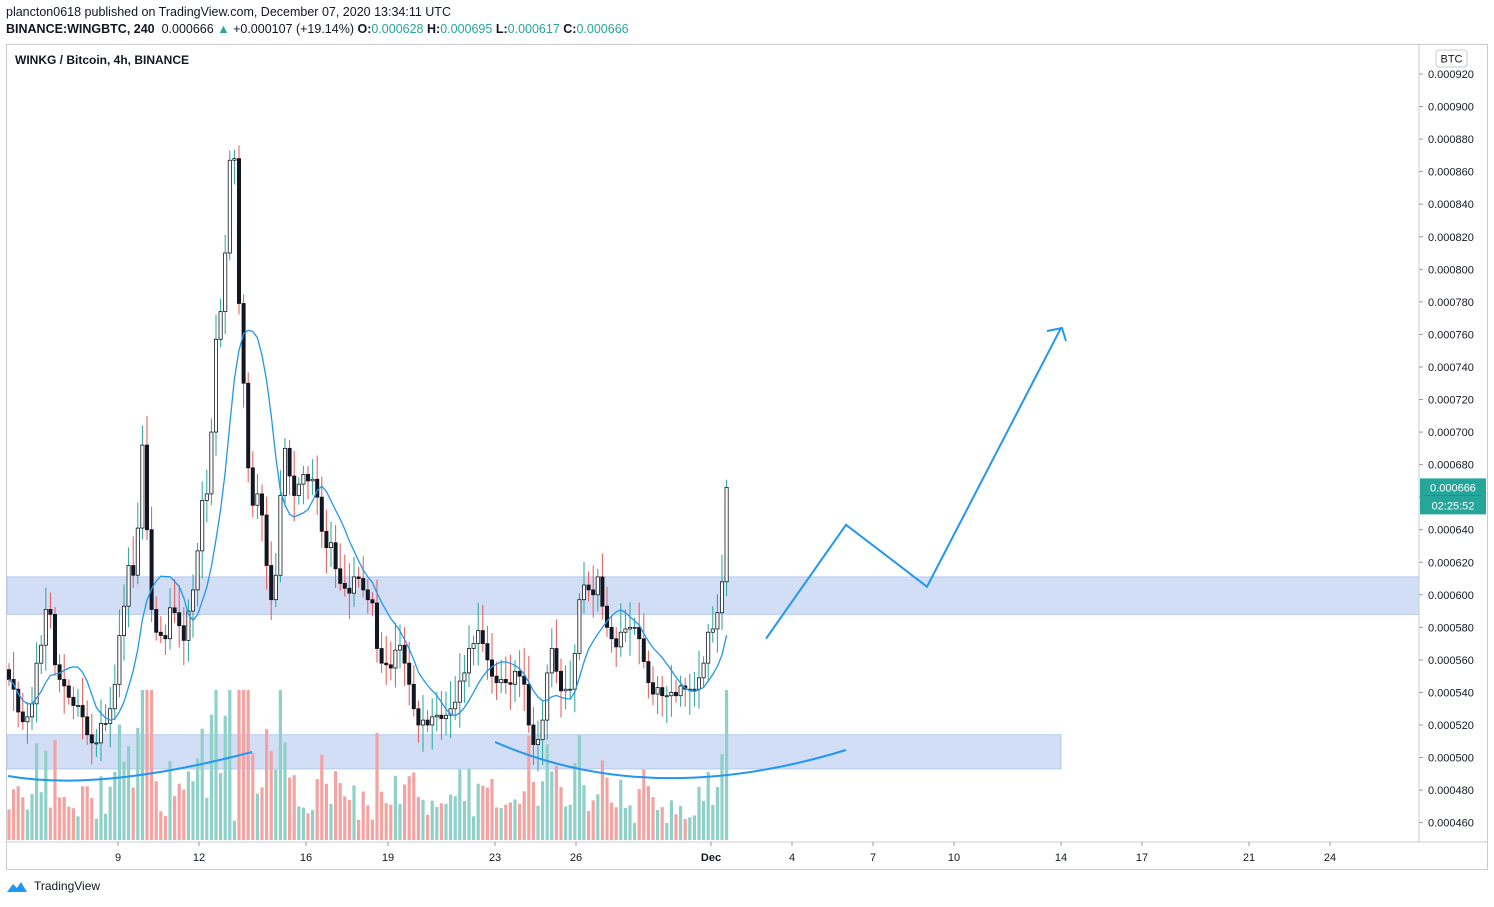 This screenshot has width=1494, height=907. Describe the element at coordinates (913, 483) in the screenshot. I see `projection-path` at that location.